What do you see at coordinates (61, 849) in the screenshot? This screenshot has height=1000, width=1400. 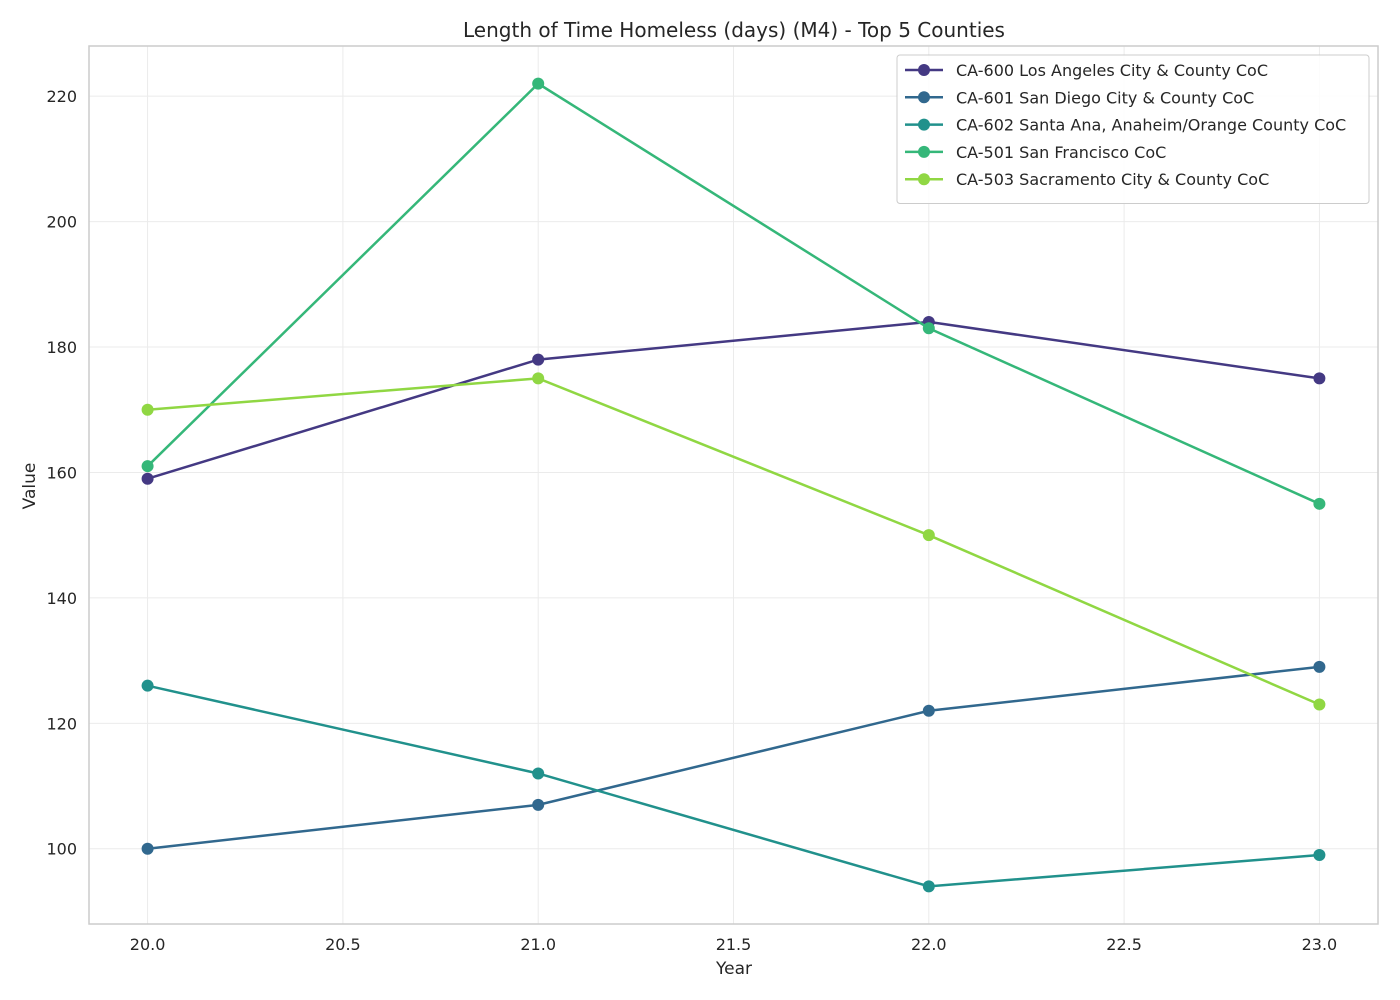 I see `y-tick-label: 100` at bounding box center [61, 849].